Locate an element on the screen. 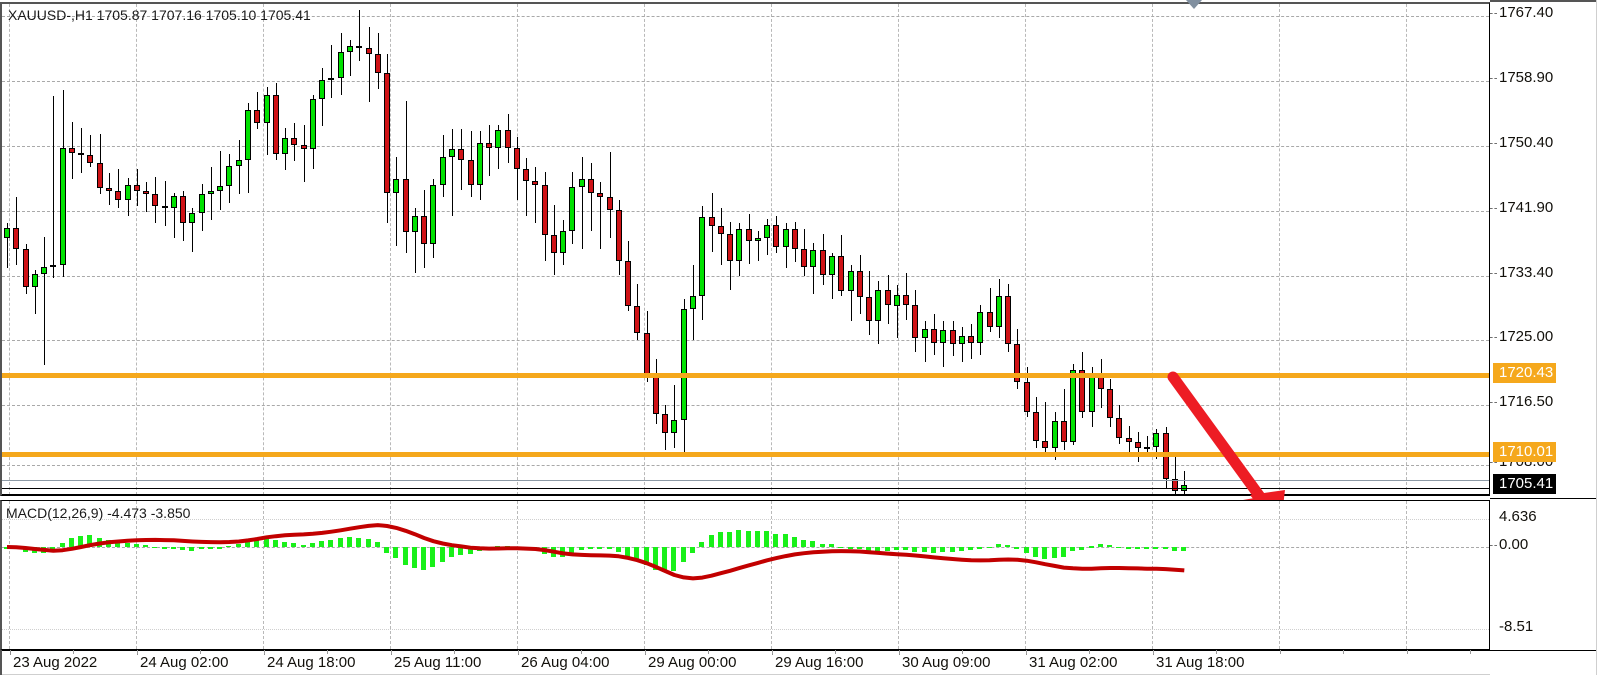 The height and width of the screenshot is (675, 1597). axis-top-border is located at coordinates (1543, 1).